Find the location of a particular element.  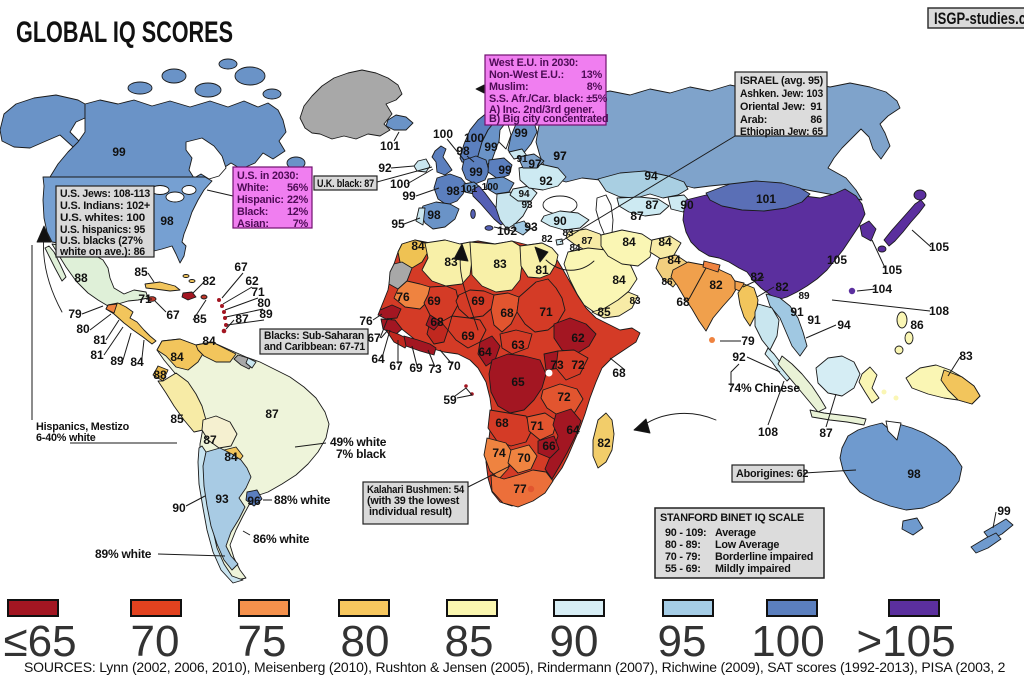

svg-text: 22% is located at coordinates (298, 200).